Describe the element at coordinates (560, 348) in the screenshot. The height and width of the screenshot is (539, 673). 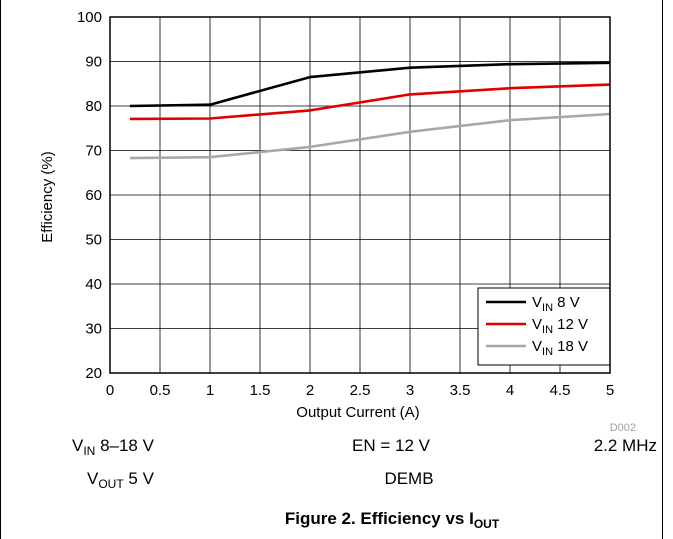
I see `legend-label: VIN 18 V` at that location.